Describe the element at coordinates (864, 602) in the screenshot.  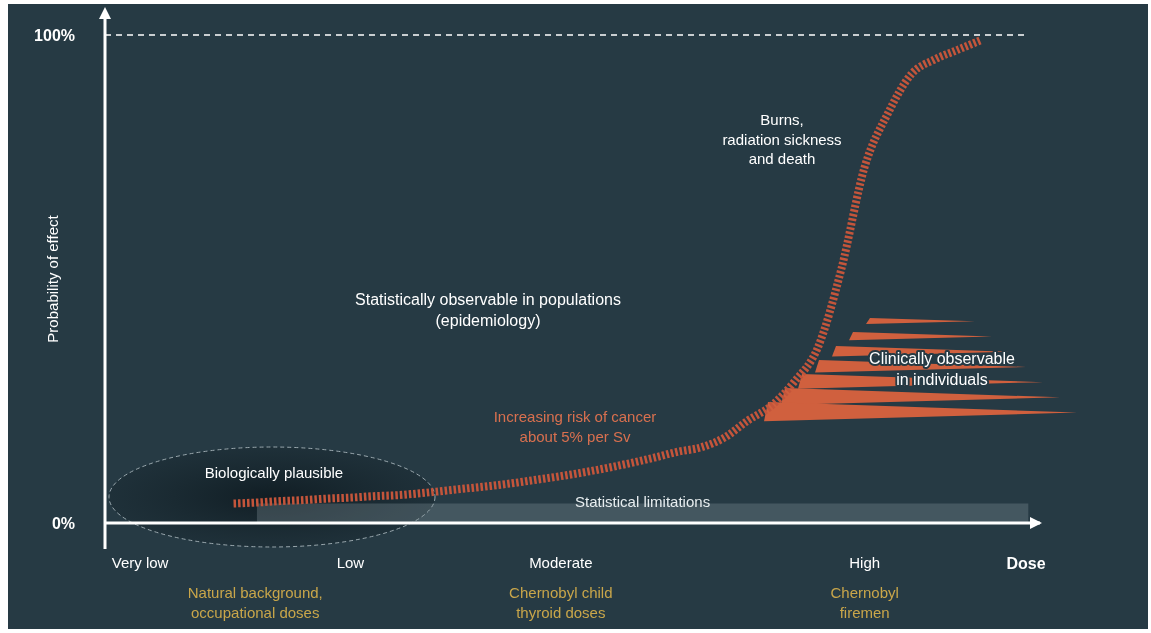
I see `text: Chernobyl firemen` at that location.